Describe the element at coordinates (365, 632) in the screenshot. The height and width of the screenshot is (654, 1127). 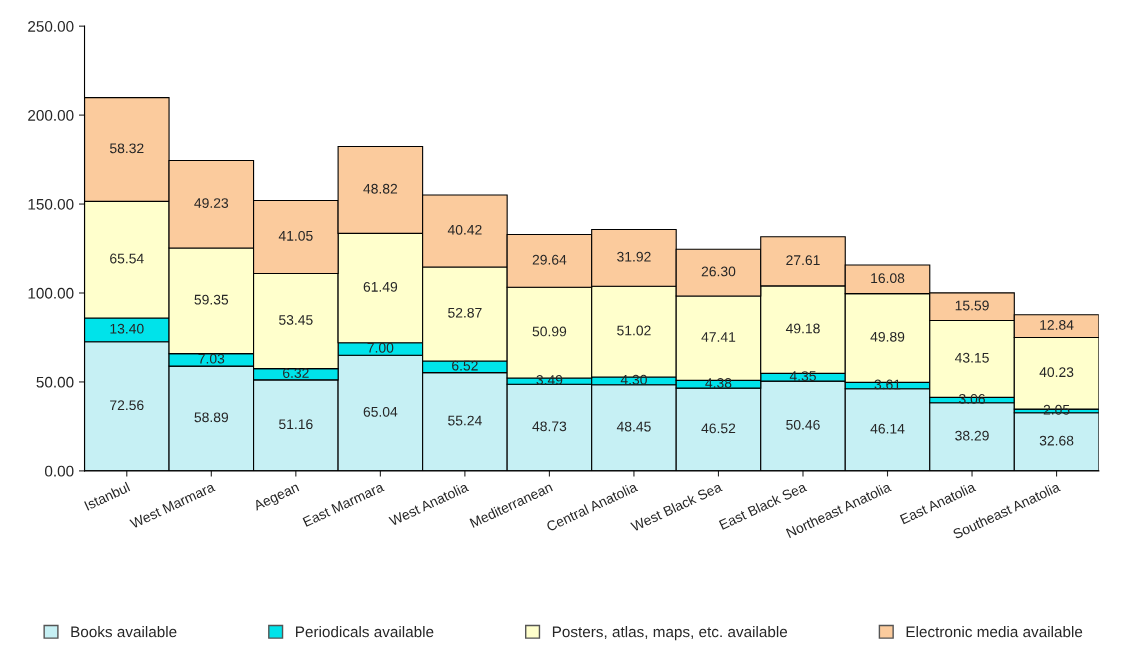
I see `legend-label: Periodicals available` at that location.